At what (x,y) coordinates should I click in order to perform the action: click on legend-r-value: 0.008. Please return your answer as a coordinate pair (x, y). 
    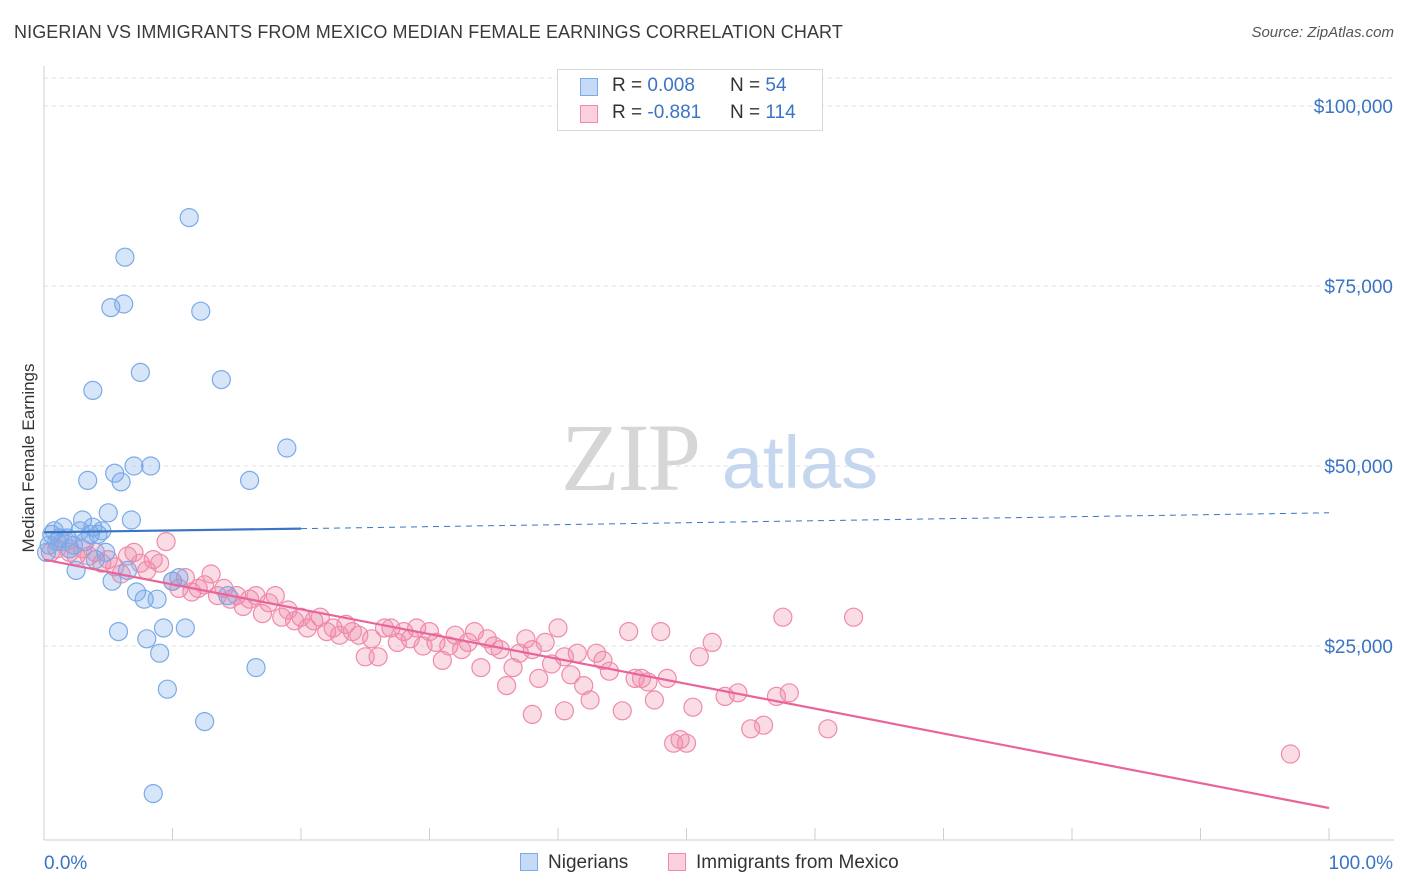
    Looking at the image, I should click on (671, 85).